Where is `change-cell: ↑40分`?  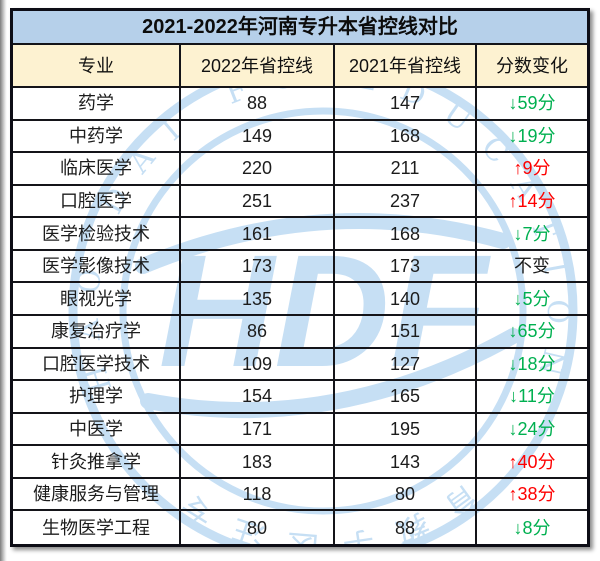
change-cell: ↑40分 is located at coordinates (532, 462).